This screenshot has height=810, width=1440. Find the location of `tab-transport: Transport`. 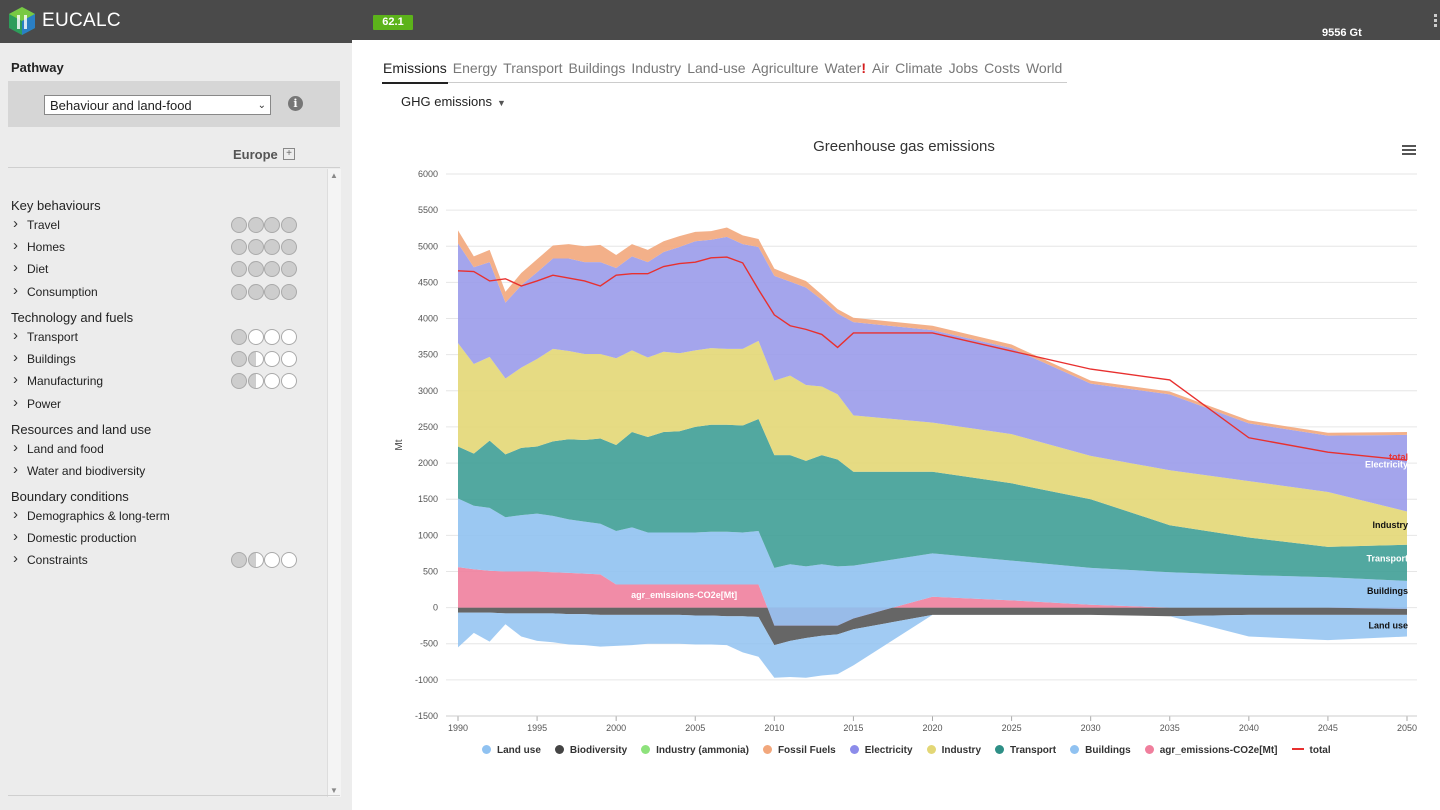

tab-transport: Transport is located at coordinates (532, 71).